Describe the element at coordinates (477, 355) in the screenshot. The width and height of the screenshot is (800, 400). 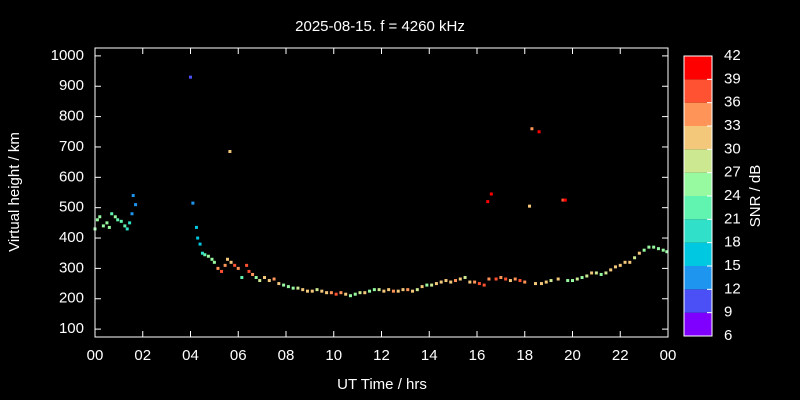
I see `x-tick-label: 16` at that location.